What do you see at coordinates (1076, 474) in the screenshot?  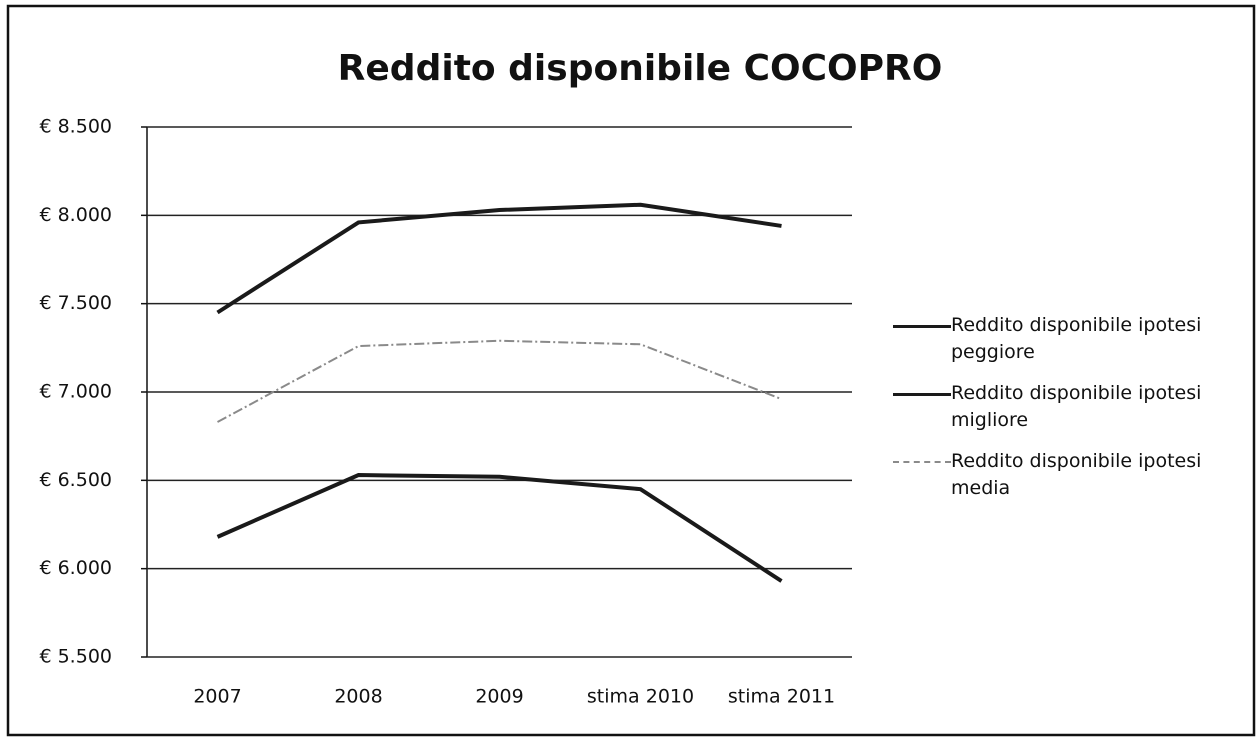 I see `legend-label: Reddito disponibile ipotesi media` at bounding box center [1076, 474].